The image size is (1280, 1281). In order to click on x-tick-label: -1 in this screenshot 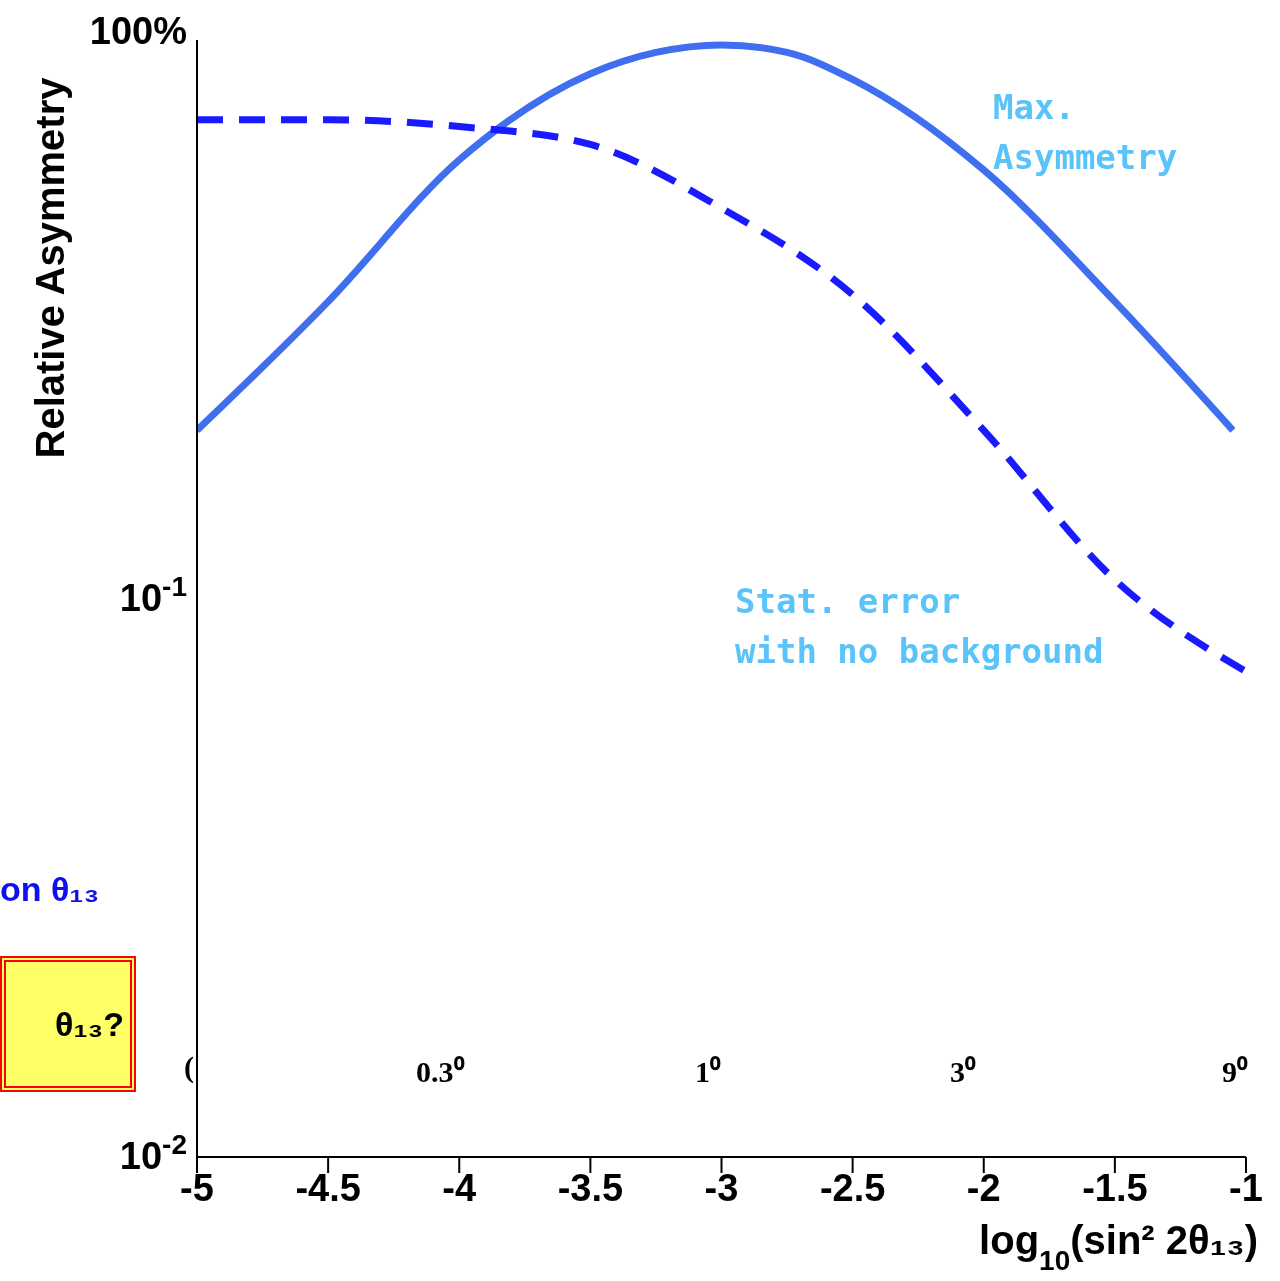, I will do `click(1246, 1188)`.